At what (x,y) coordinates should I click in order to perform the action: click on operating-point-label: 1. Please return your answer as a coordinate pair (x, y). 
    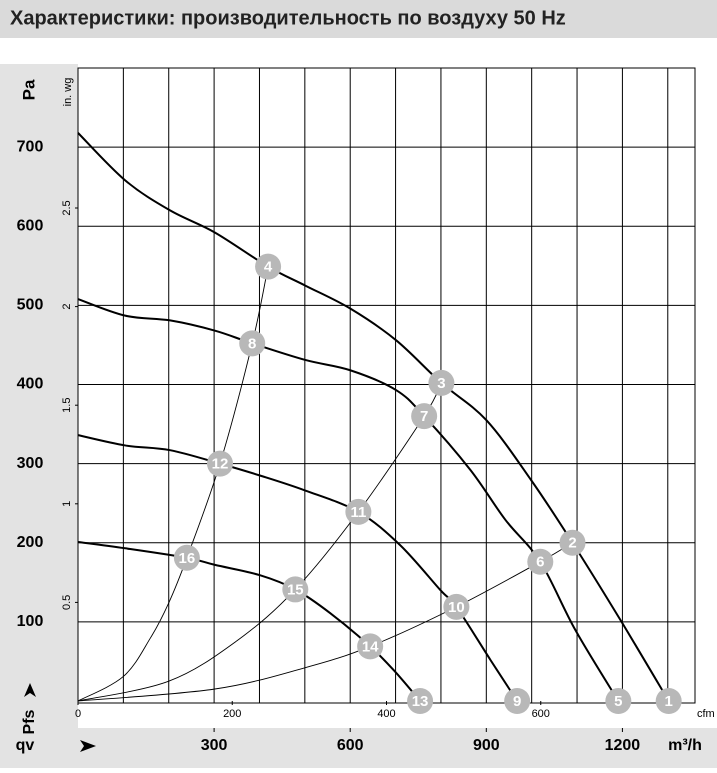
    Looking at the image, I should click on (669, 701).